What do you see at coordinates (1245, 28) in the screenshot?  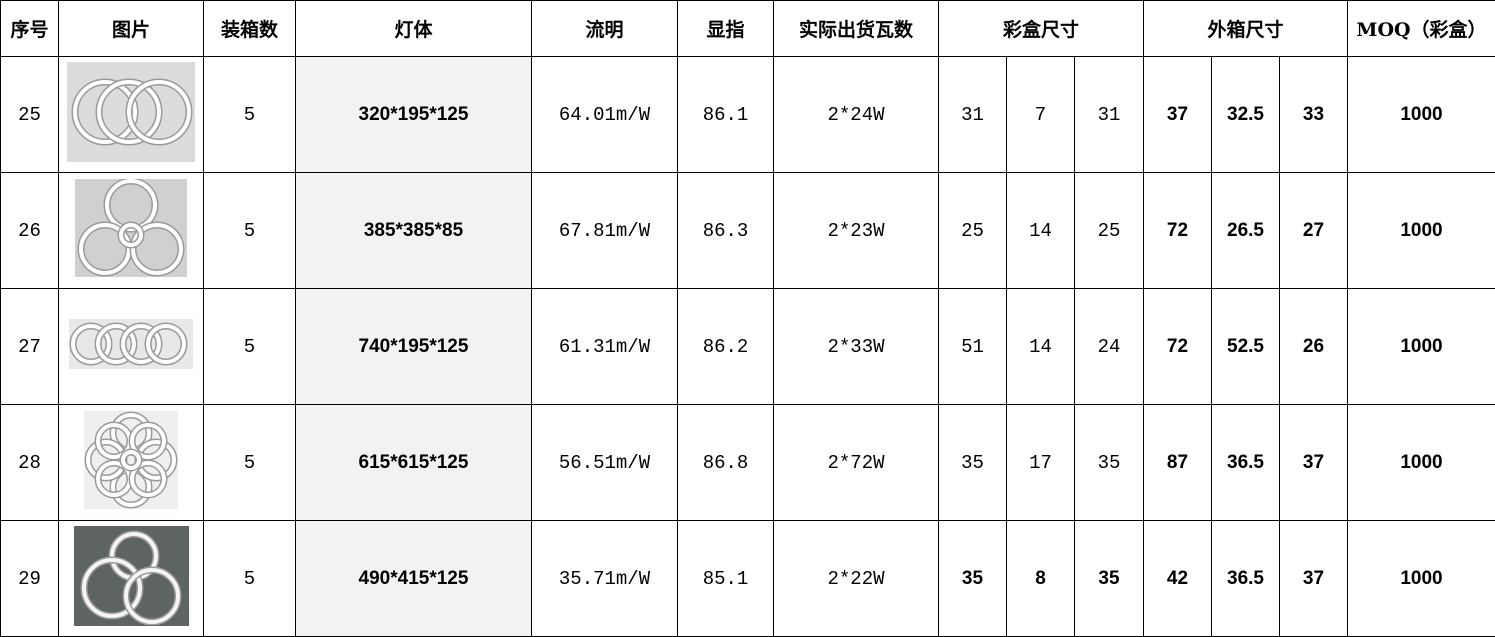 I see `header-carton-size: 外箱尺寸` at bounding box center [1245, 28].